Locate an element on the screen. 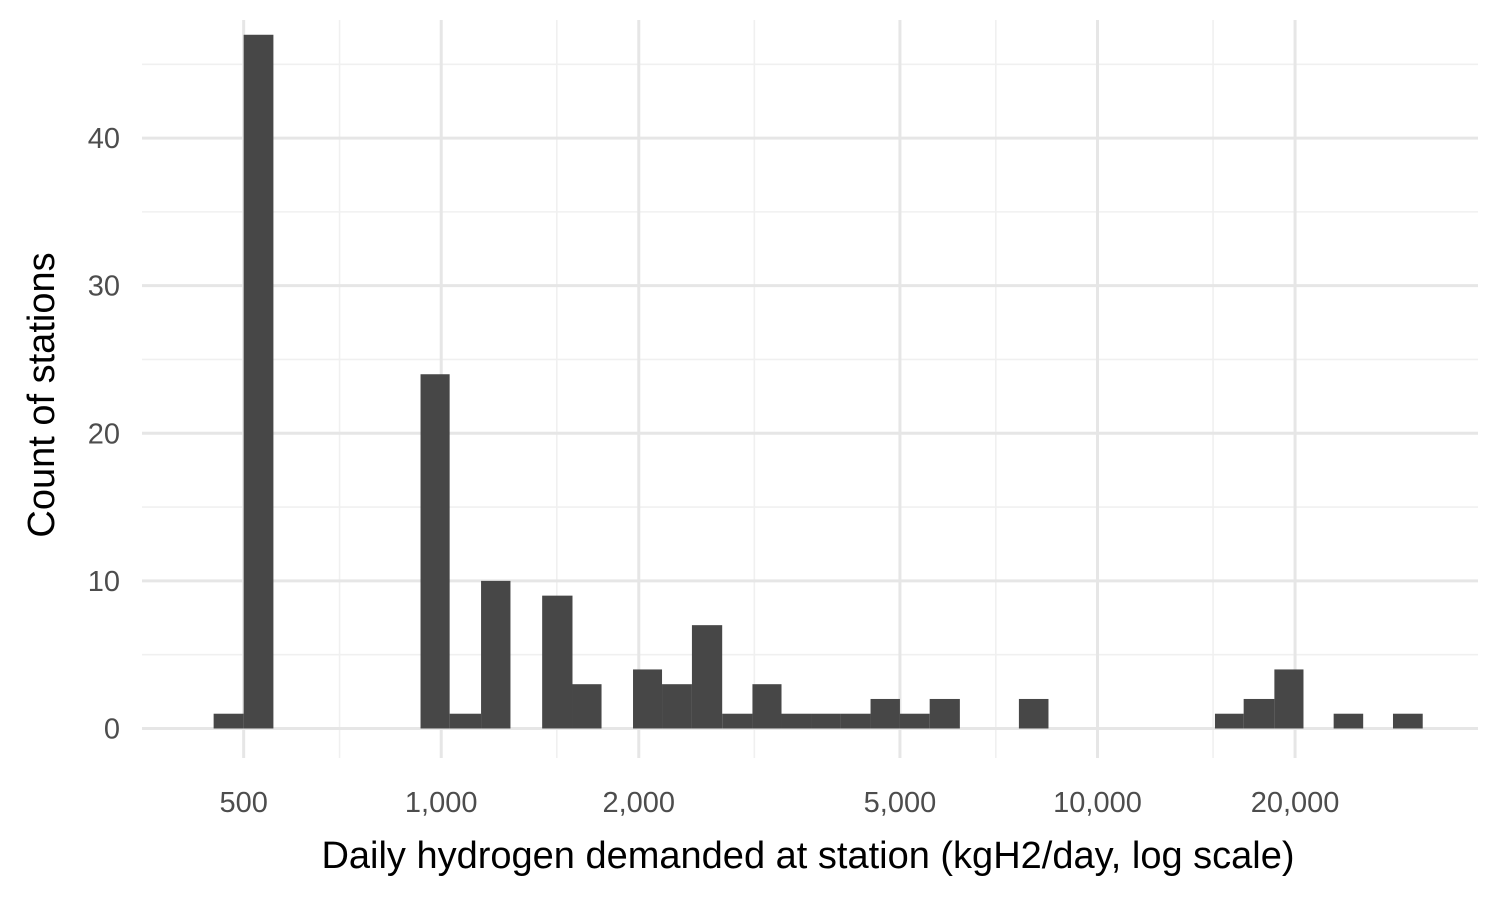 This screenshot has height=900, width=1500. y-tick-label: 20 is located at coordinates (104, 434).